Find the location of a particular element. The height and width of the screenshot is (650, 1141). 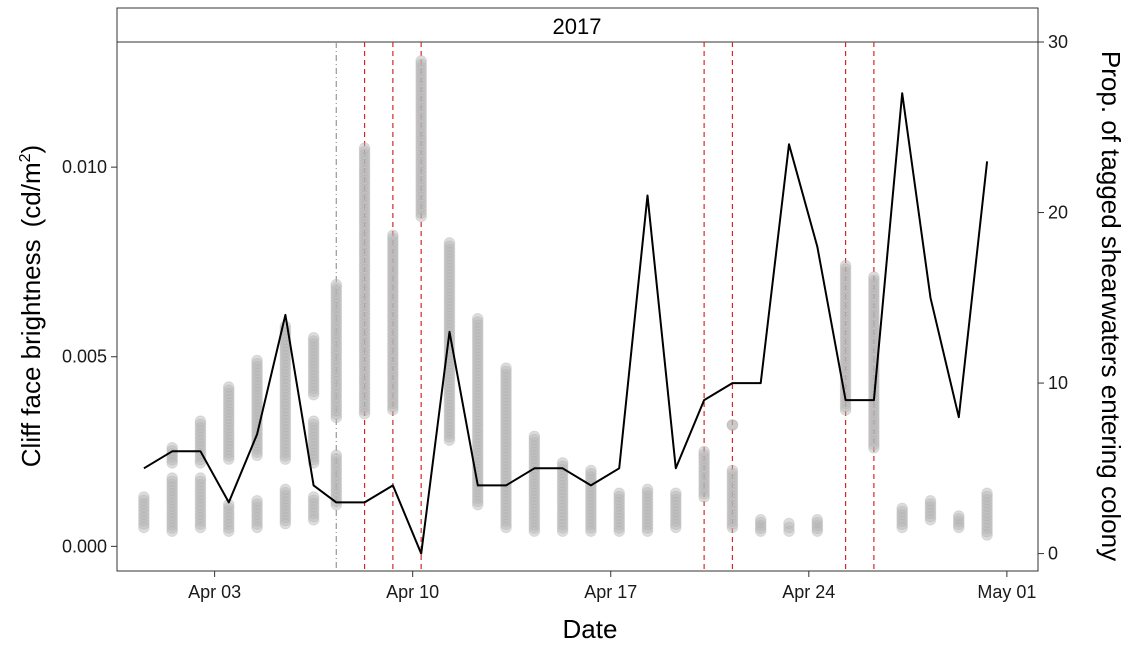

x-axis: Apr 03 Apr 10 Apr 17 Apr 24 May 01 is located at coordinates (612, 586).